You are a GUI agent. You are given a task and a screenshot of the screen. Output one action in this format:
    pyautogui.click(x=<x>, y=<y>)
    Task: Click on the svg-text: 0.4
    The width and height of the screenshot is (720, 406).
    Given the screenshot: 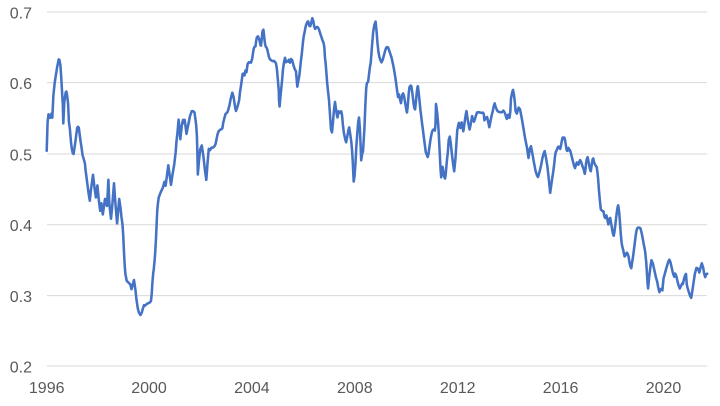 What is the action you would take?
    pyautogui.click(x=21, y=226)
    